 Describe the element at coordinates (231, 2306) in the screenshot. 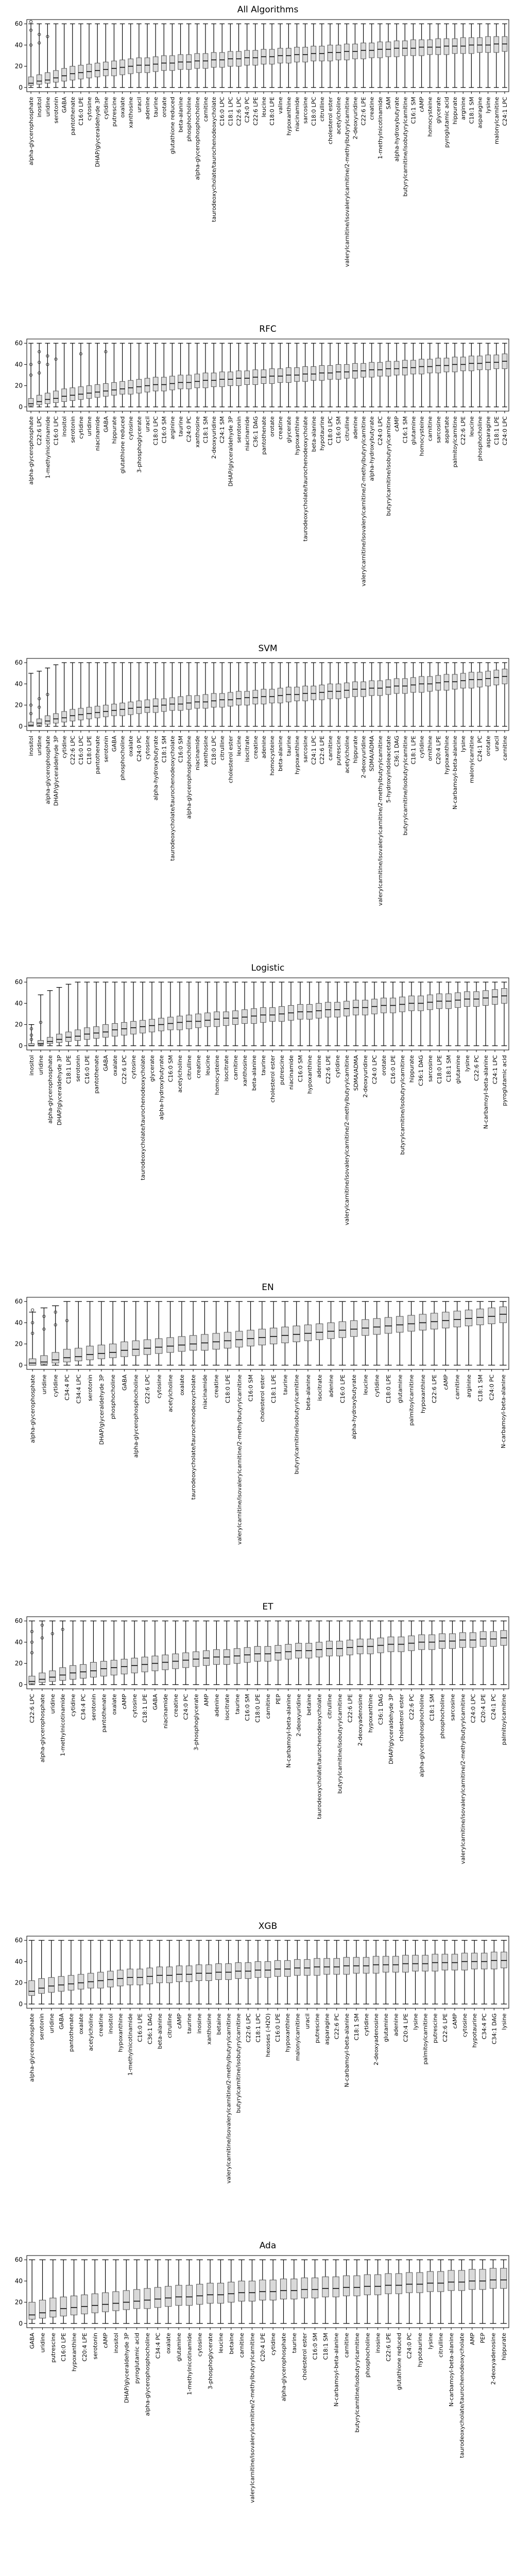

I see `box-20: betaine` at that location.